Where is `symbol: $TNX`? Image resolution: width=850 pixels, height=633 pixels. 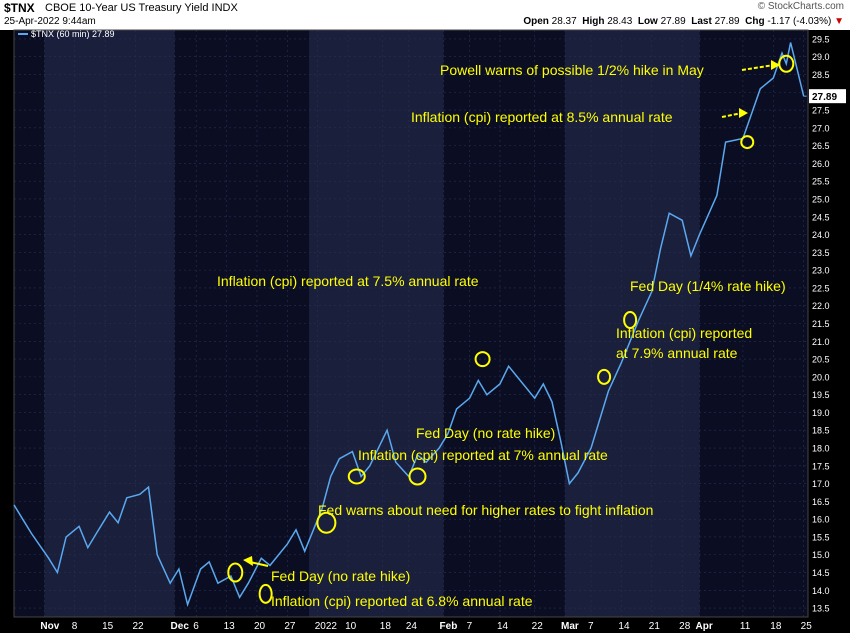
symbol: $TNX is located at coordinates (19, 8).